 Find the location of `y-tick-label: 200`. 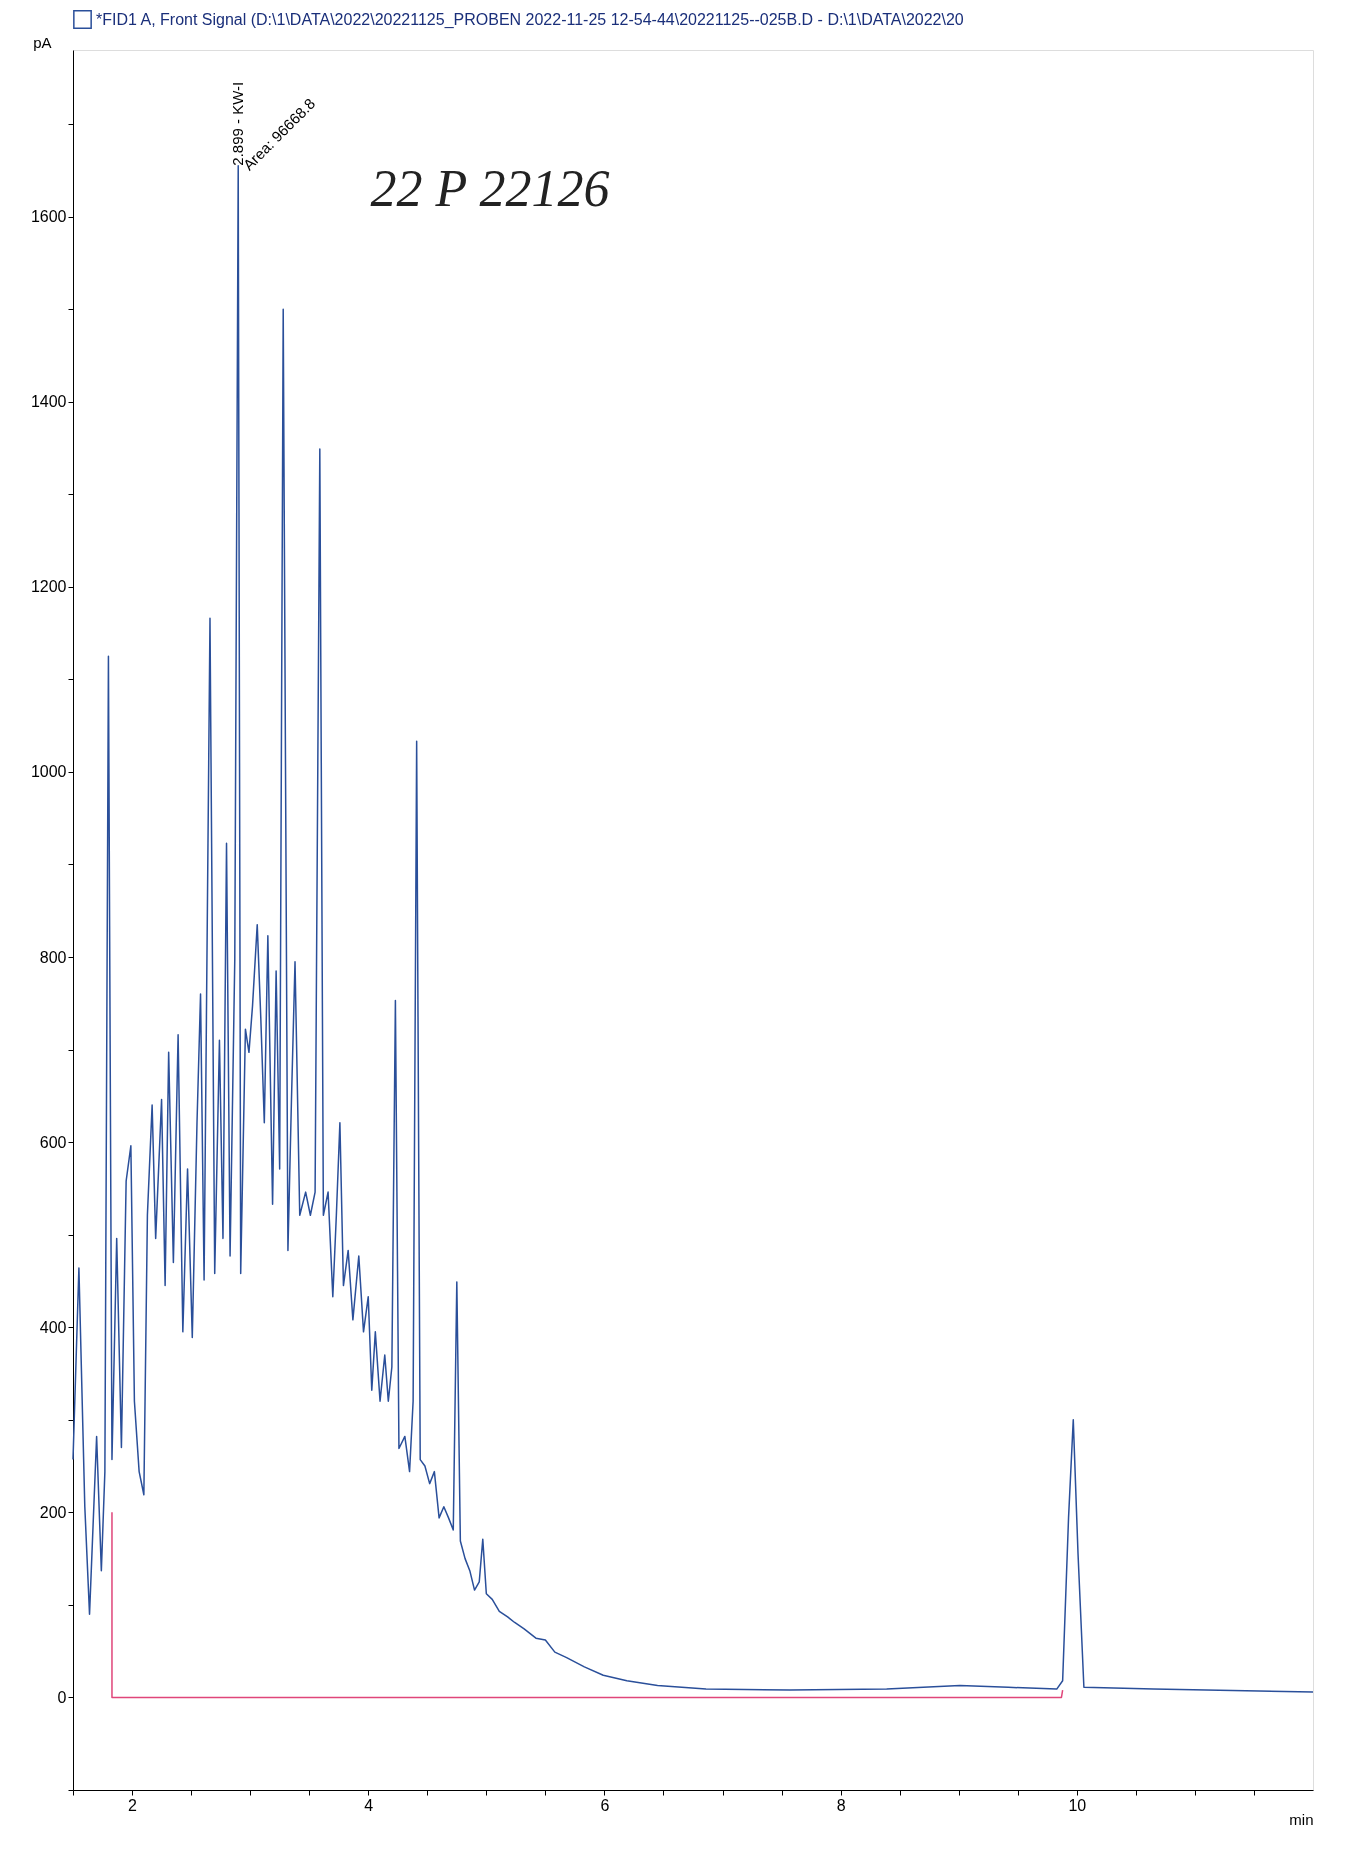

y-tick-label: 200 is located at coordinates (53, 1512).